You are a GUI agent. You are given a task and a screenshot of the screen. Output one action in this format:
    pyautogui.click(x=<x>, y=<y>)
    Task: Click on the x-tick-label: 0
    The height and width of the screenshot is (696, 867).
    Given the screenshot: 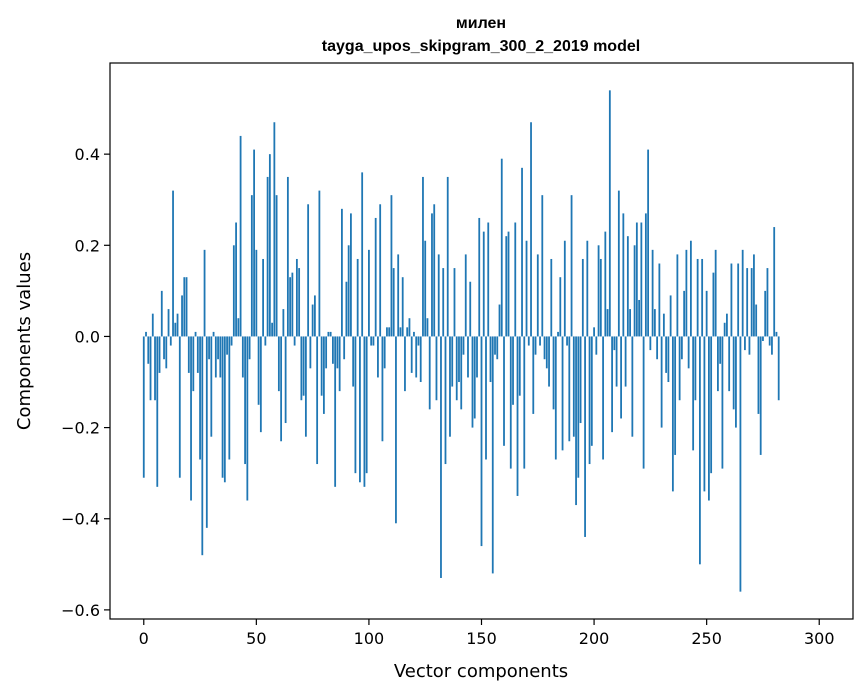 What is the action you would take?
    pyautogui.click(x=144, y=638)
    